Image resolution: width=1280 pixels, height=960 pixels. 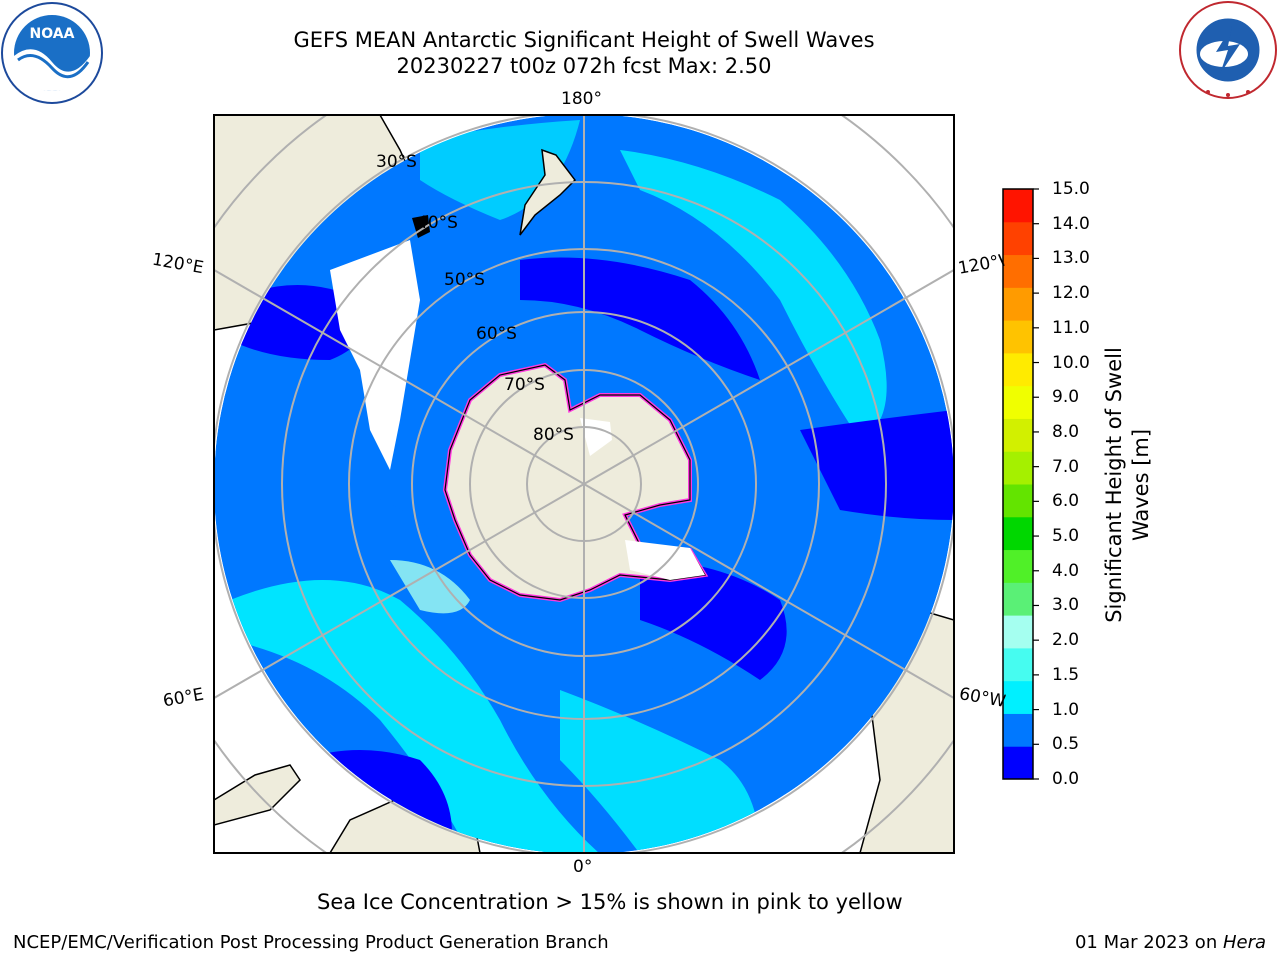 What do you see at coordinates (583, 867) in the screenshot?
I see `lon-label-bottom: 0°` at bounding box center [583, 867].